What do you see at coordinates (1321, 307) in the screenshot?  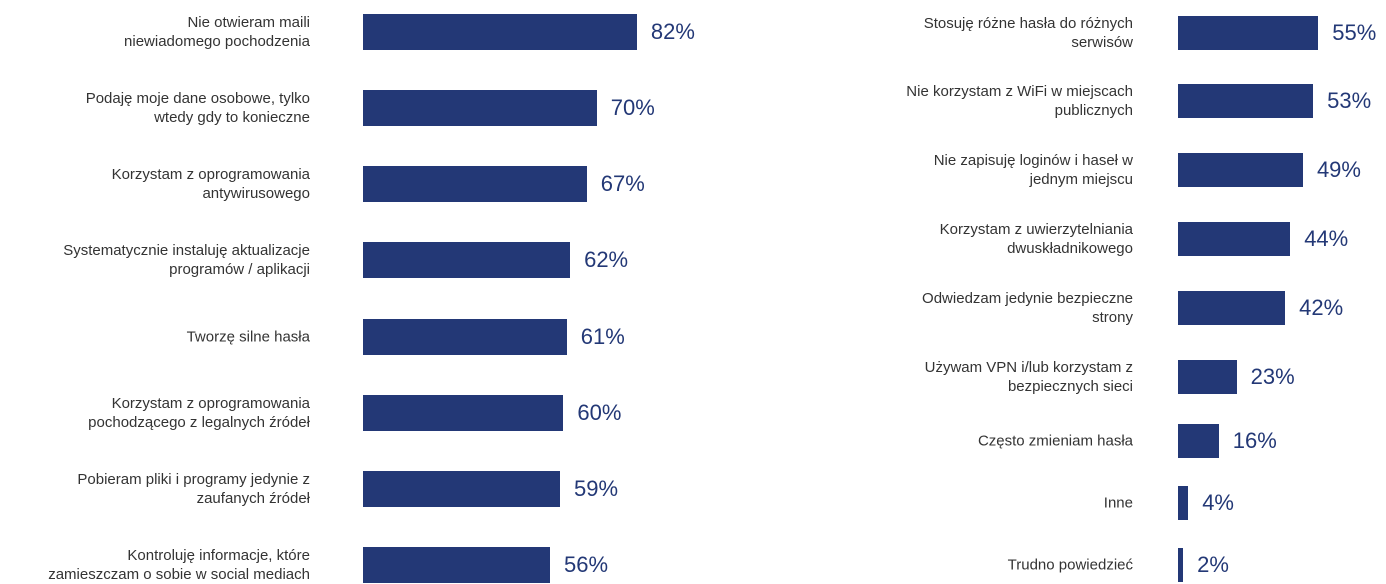 I see `value-label: 42%` at bounding box center [1321, 307].